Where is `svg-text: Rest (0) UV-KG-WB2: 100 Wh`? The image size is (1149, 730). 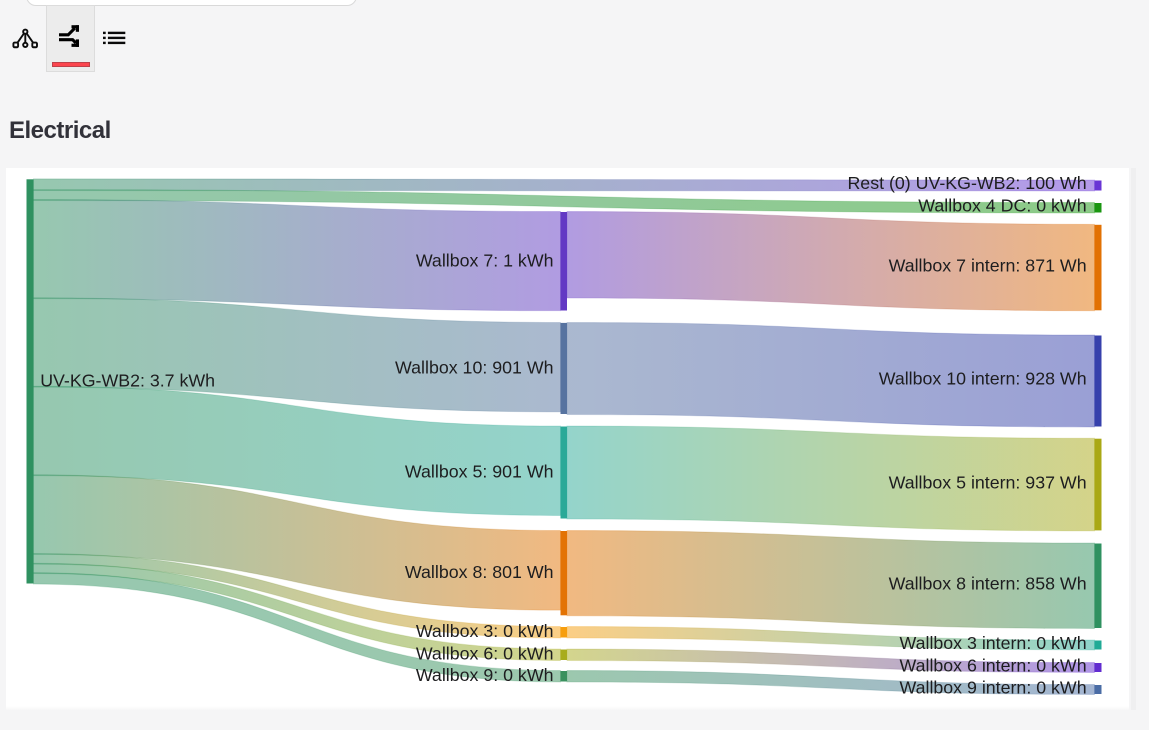 svg-text: Rest (0) UV-KG-WB2: 100 Wh is located at coordinates (966, 183).